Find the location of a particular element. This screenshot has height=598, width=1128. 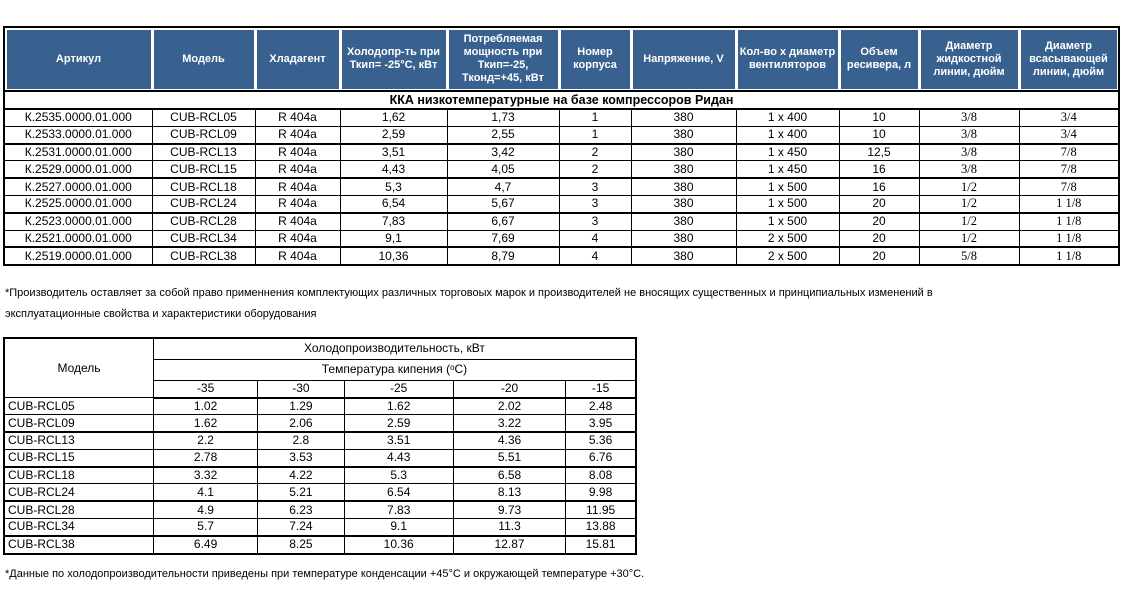

capacity-model-header: Модель is located at coordinates (78, 367).